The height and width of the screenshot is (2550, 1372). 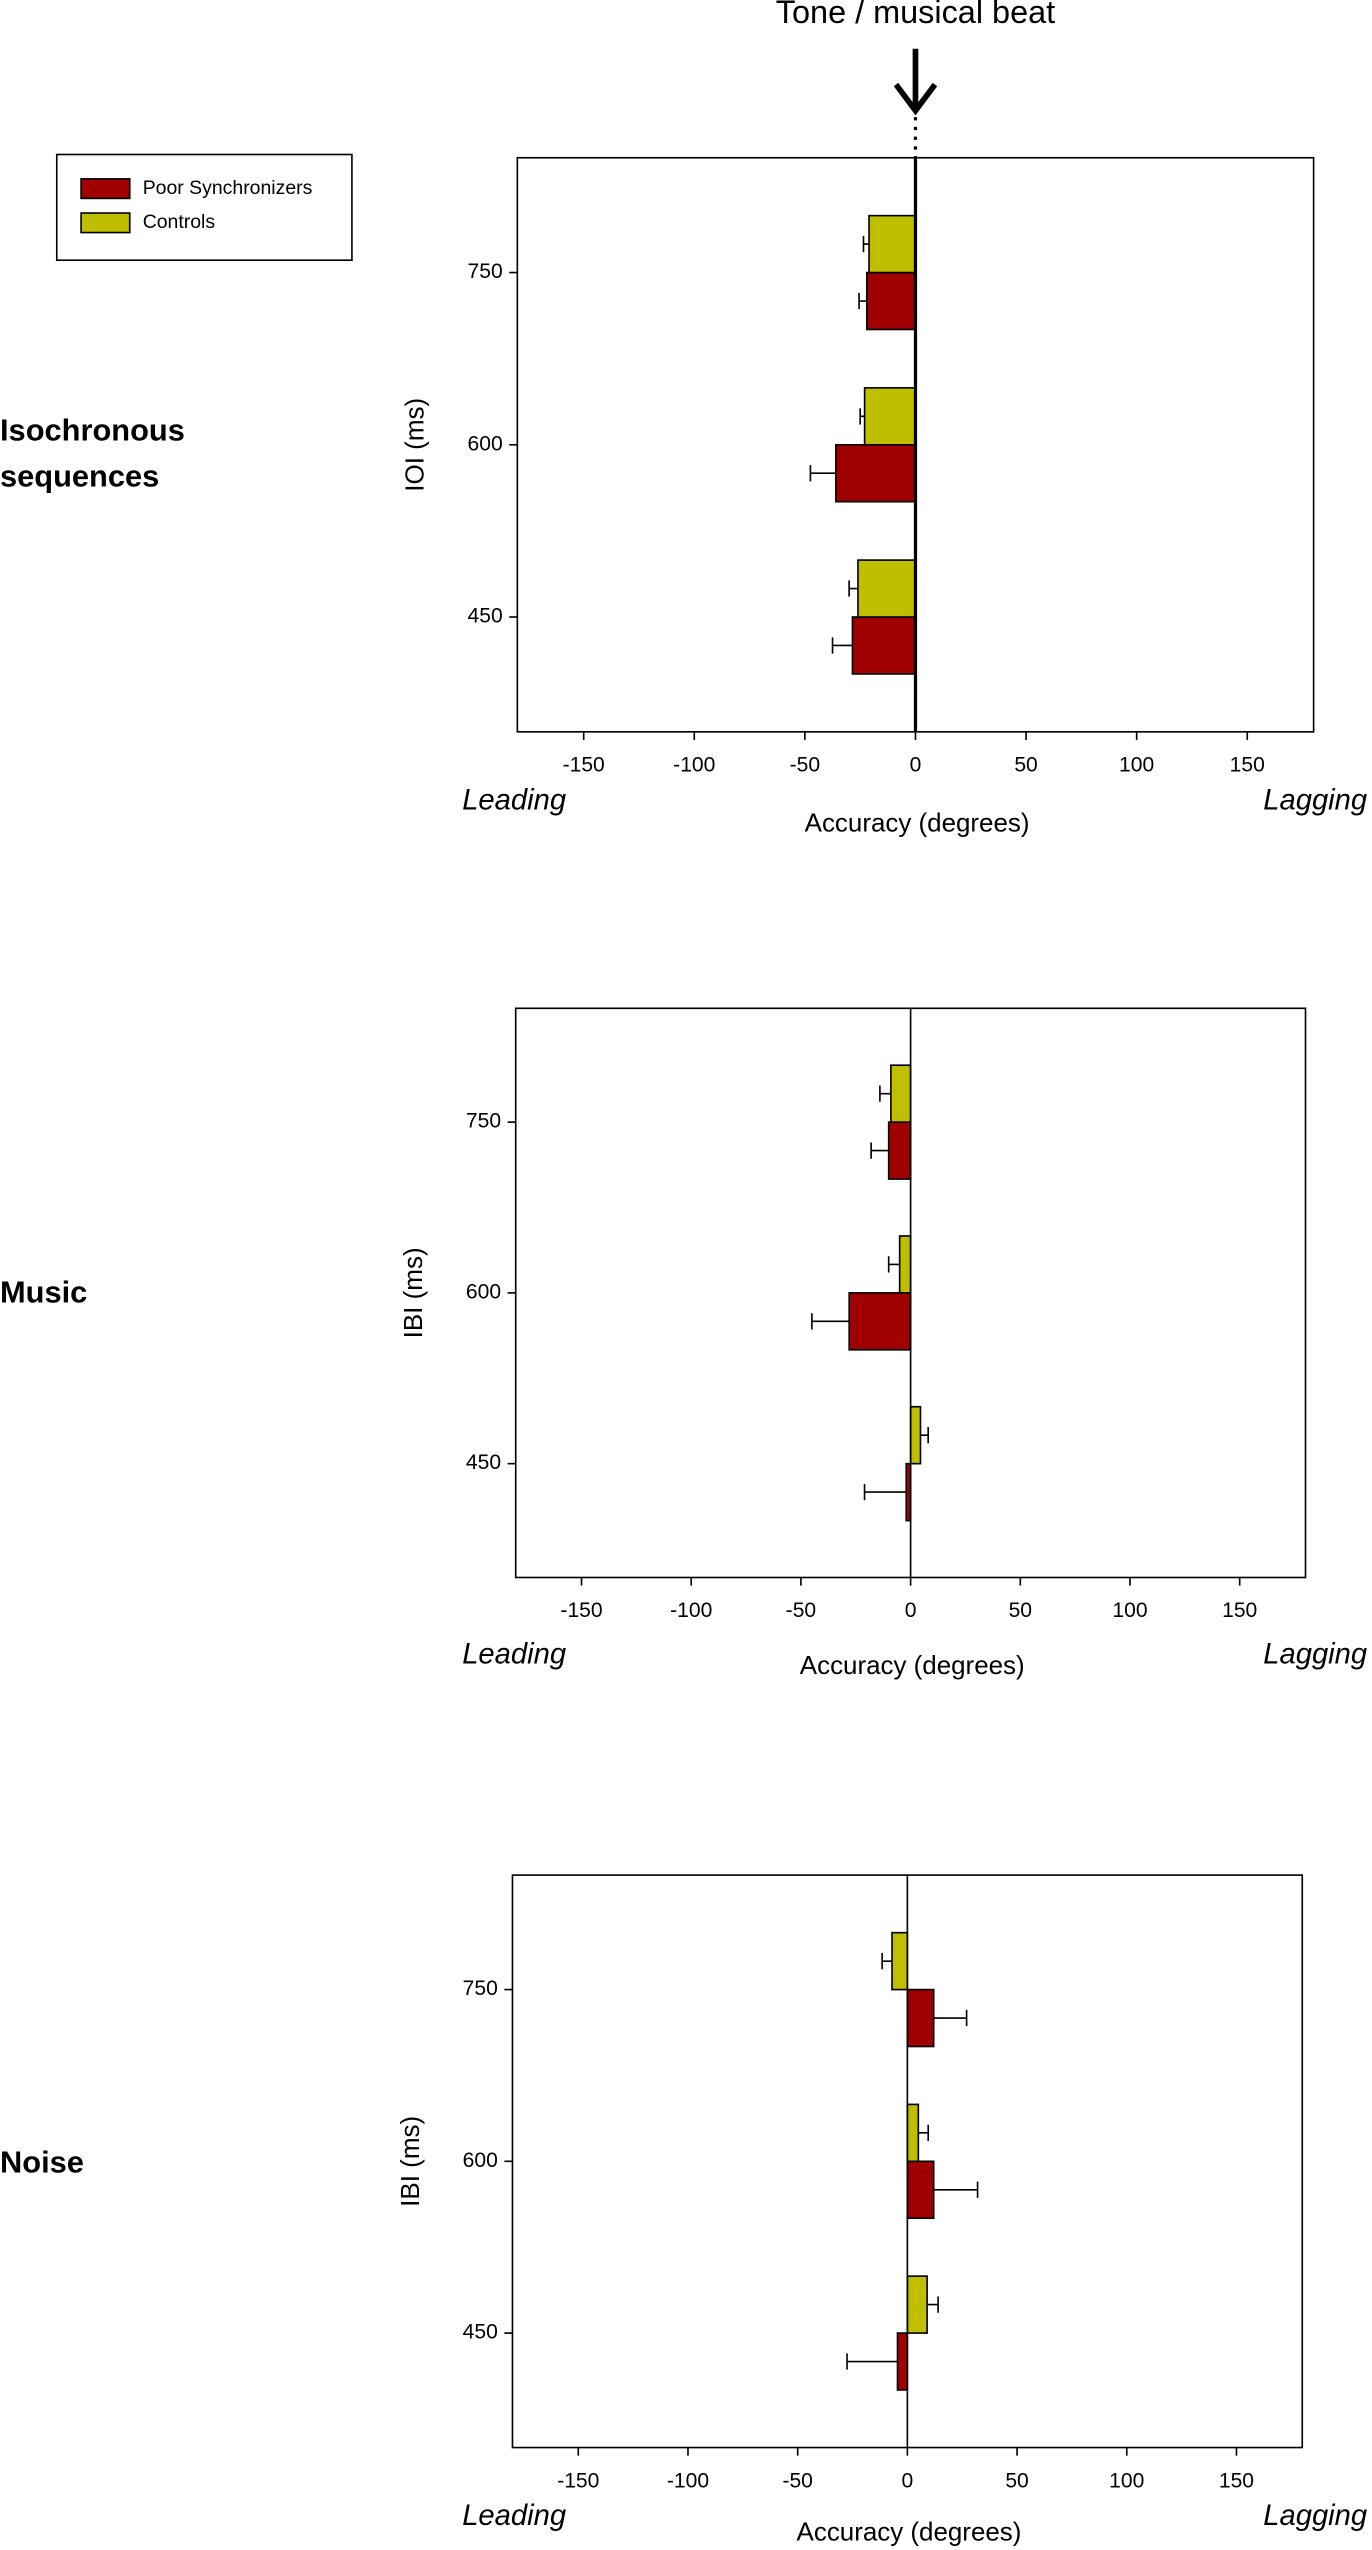 What do you see at coordinates (228, 188) in the screenshot?
I see `legend-label: Poor Synchronizers` at bounding box center [228, 188].